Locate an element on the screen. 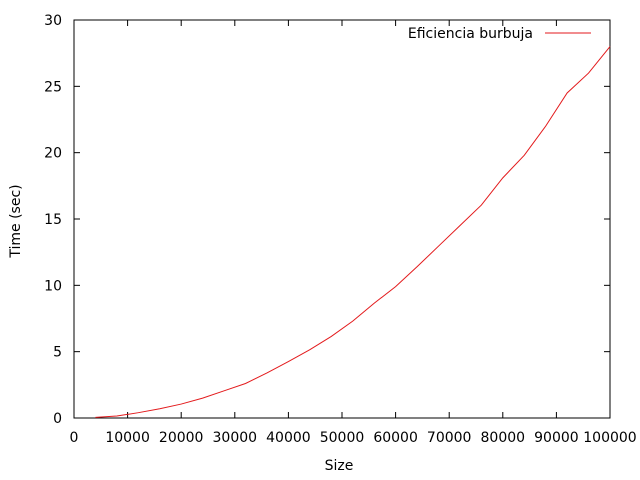 The width and height of the screenshot is (640, 480). y-axis-label: Time (sec) is located at coordinates (16, 221).